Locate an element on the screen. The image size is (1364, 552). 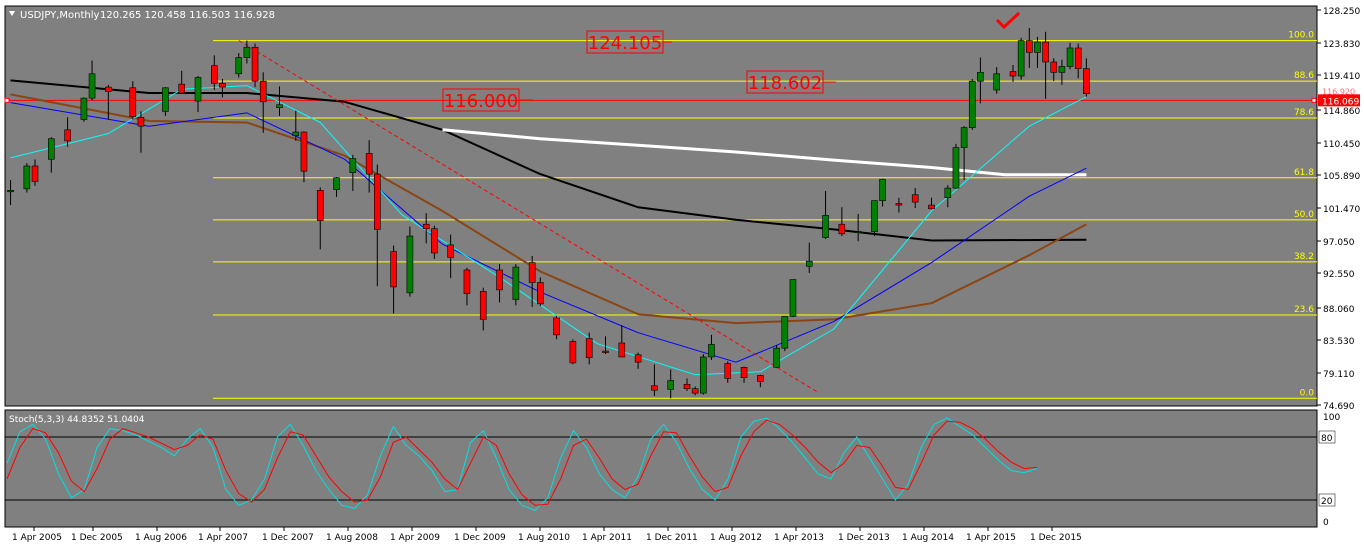
fib-label: 61.8 is located at coordinates (1304, 173).